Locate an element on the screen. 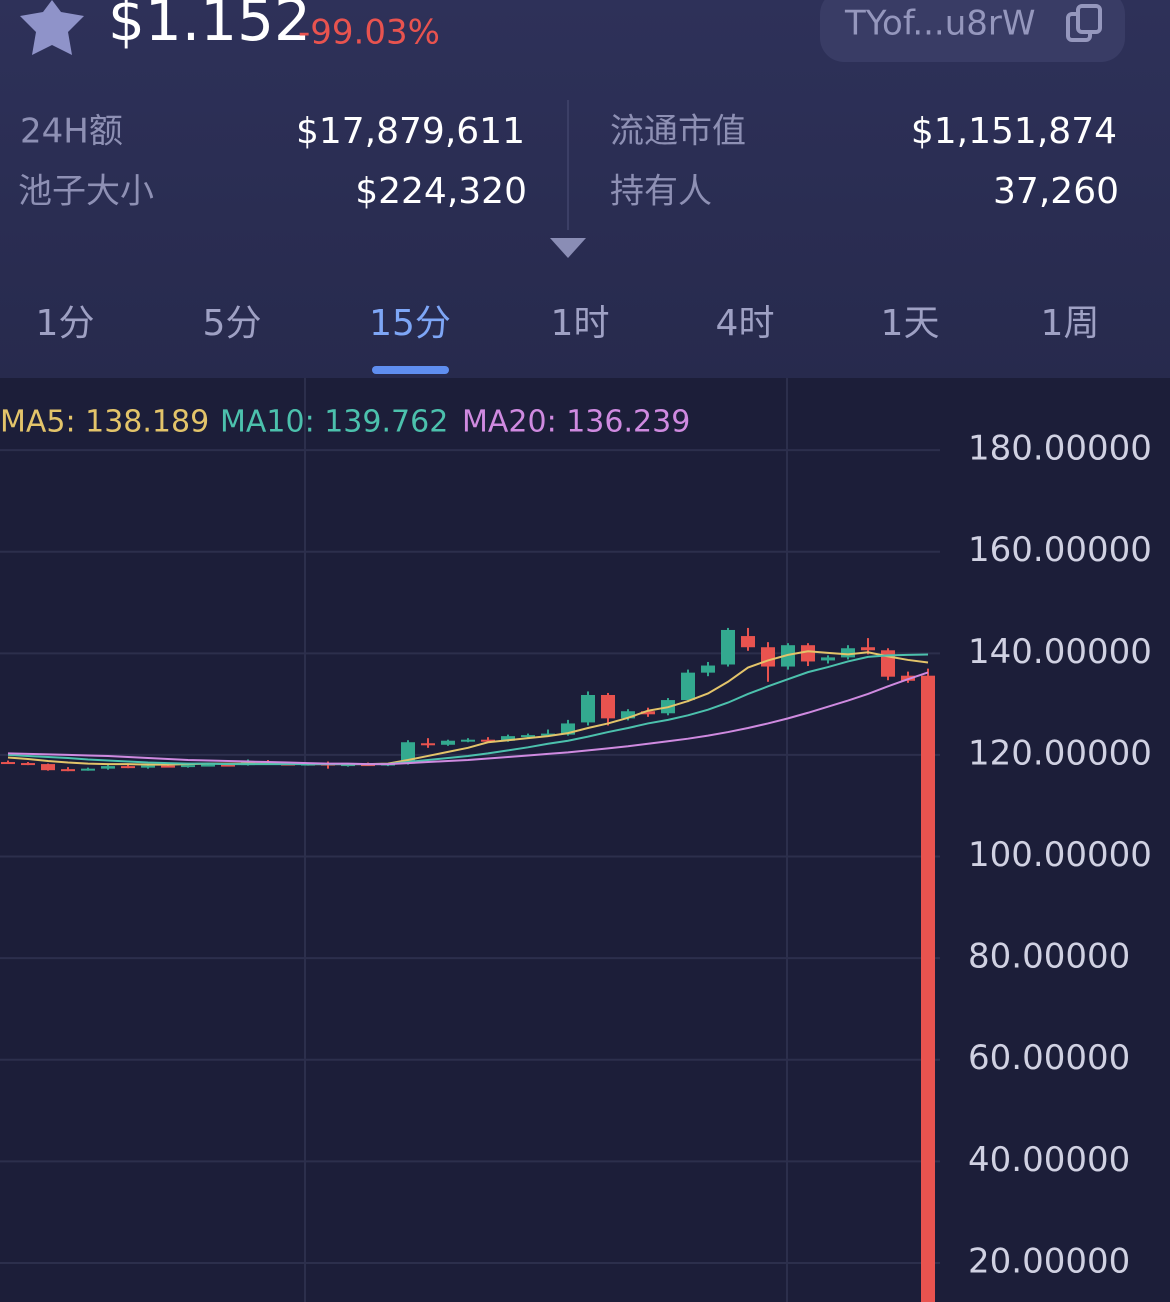  stat-label: 24H额 is located at coordinates (71, 132).